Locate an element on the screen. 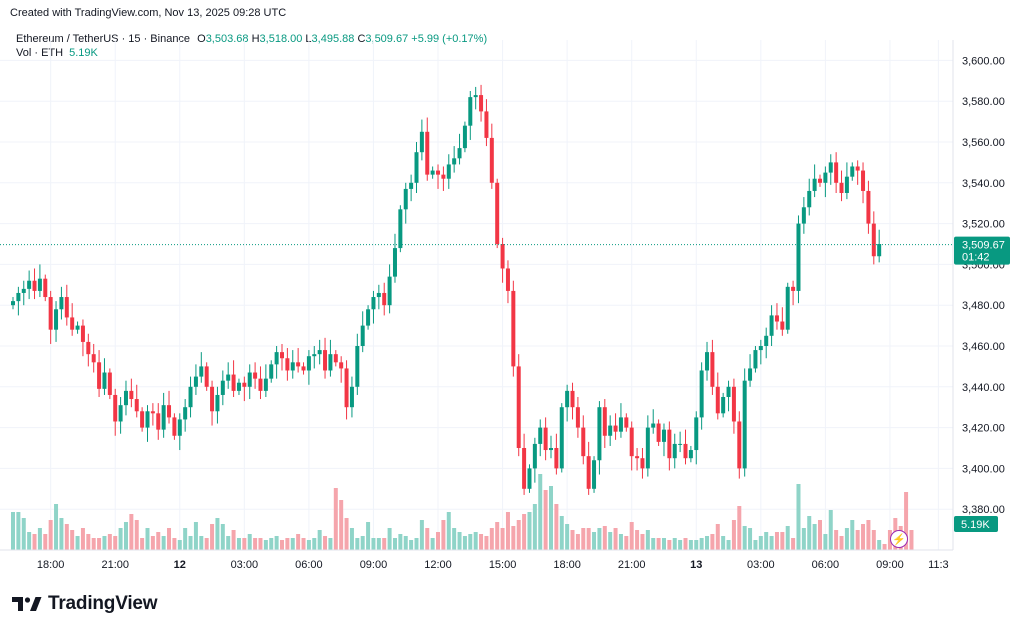 Image resolution: width=1024 pixels, height=630 pixels. time-tick-label: 11:3 is located at coordinates (938, 565).